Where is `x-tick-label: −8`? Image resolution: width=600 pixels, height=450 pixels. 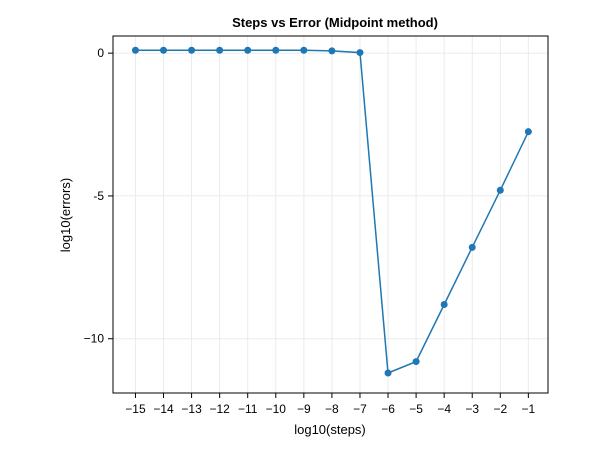
x-tick-label: −8 is located at coordinates (332, 409).